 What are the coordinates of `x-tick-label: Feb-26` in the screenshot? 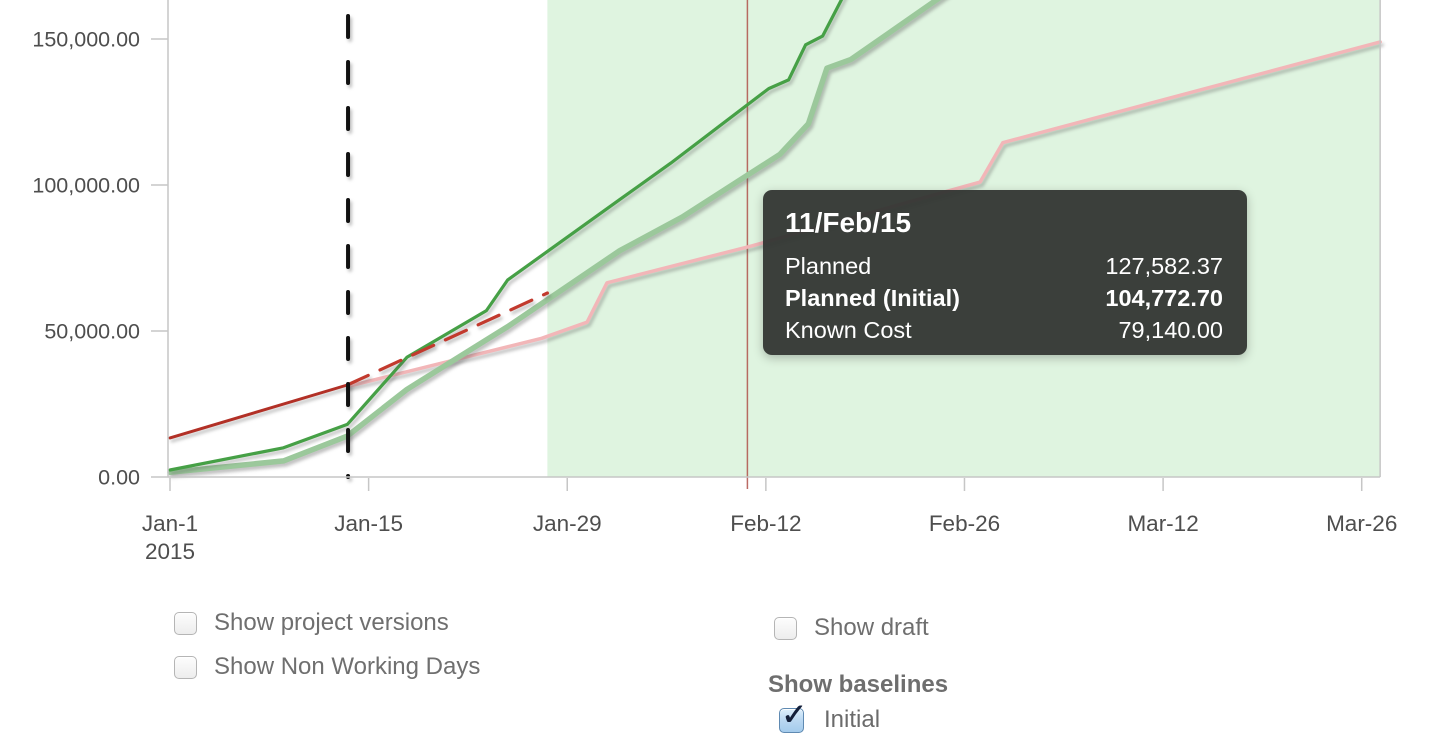 It's located at (964, 523).